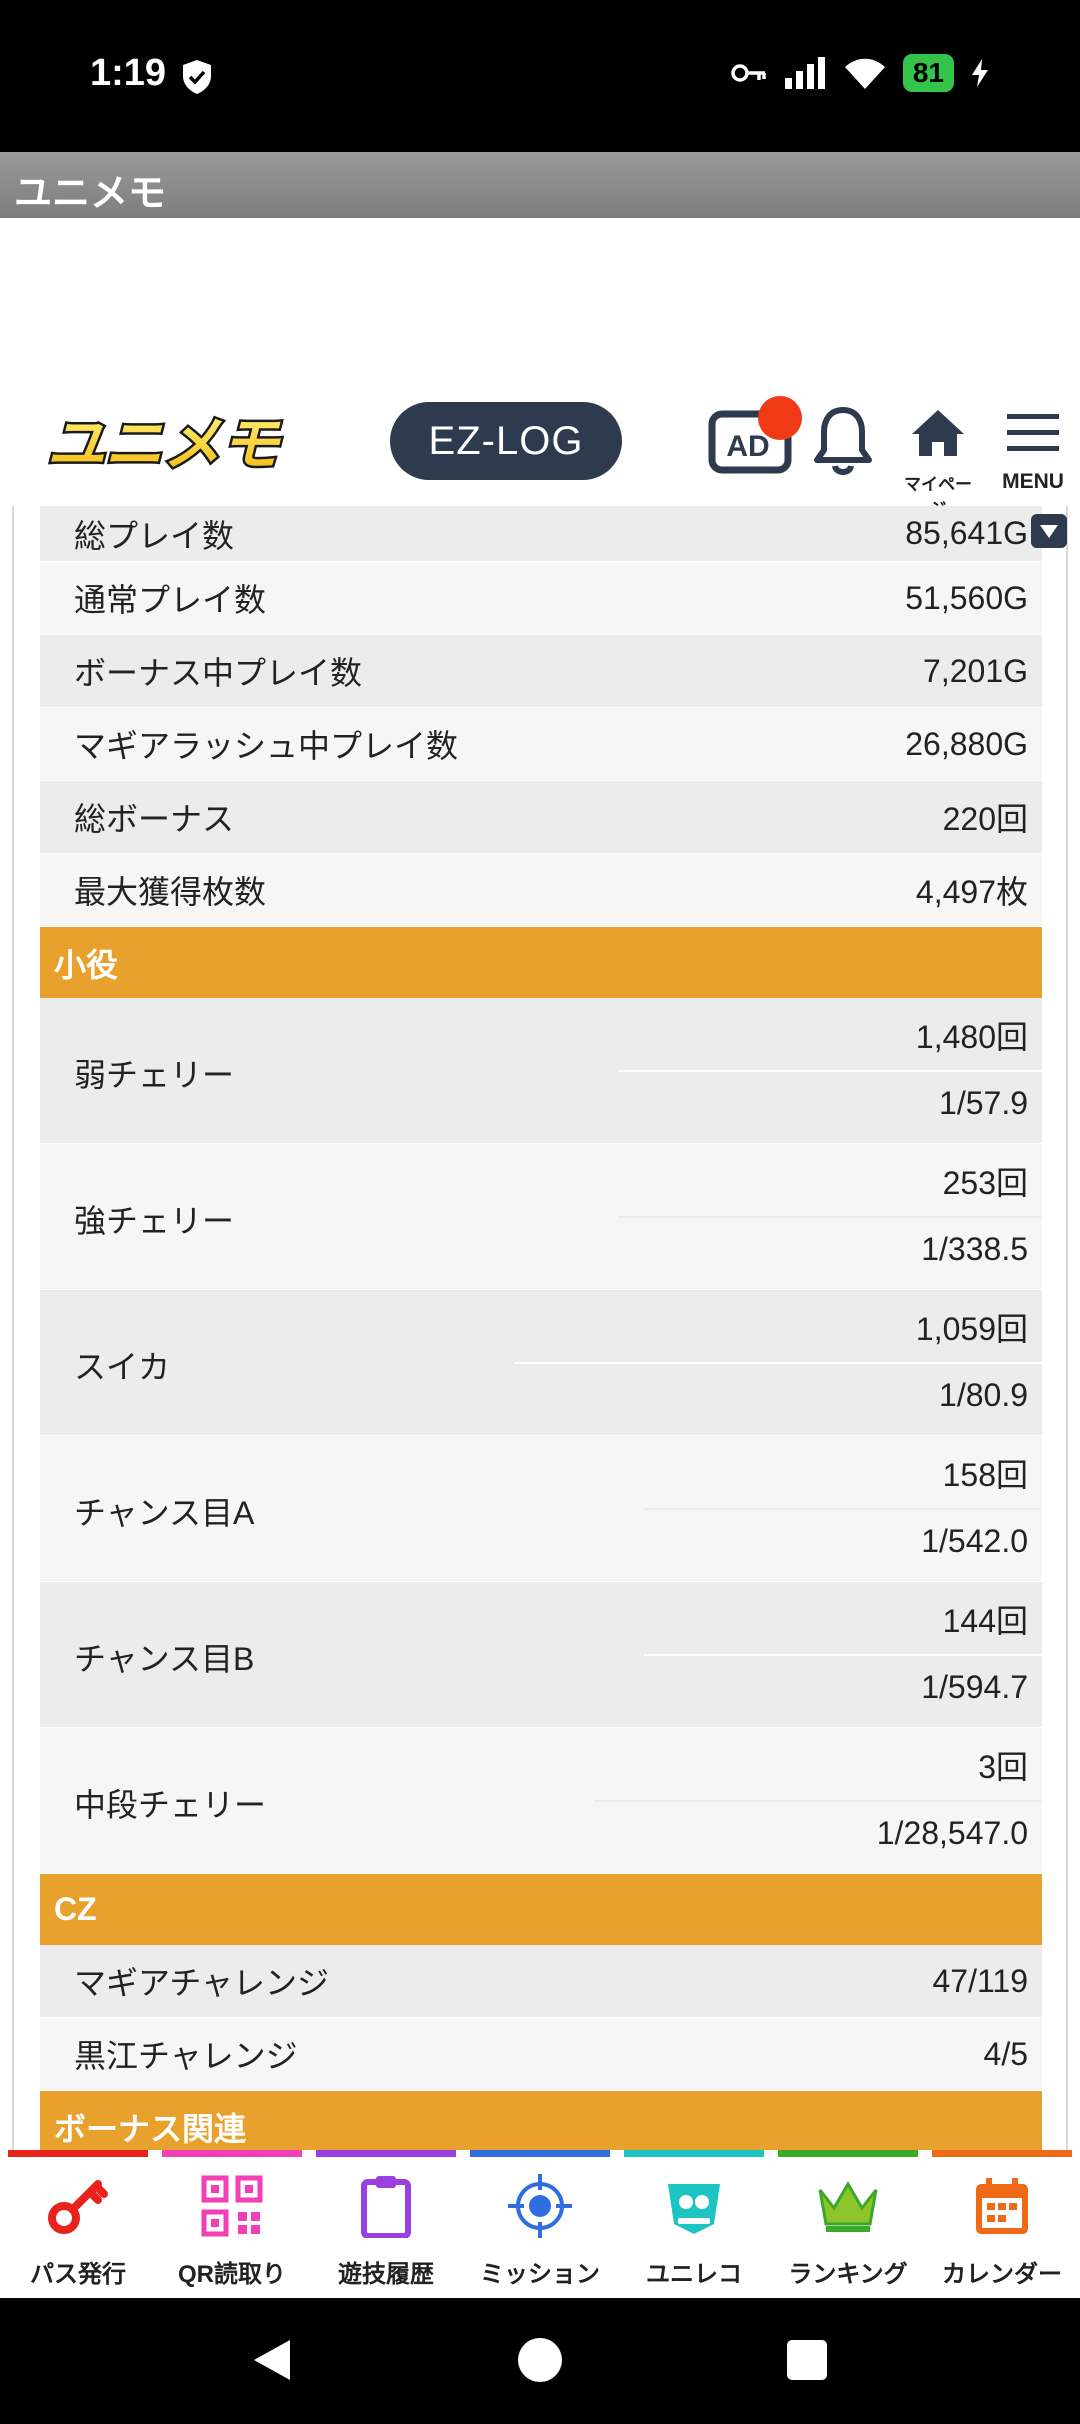 The height and width of the screenshot is (2424, 1080). What do you see at coordinates (170, 892) in the screenshot?
I see `row-label: 最大獲得枚数` at bounding box center [170, 892].